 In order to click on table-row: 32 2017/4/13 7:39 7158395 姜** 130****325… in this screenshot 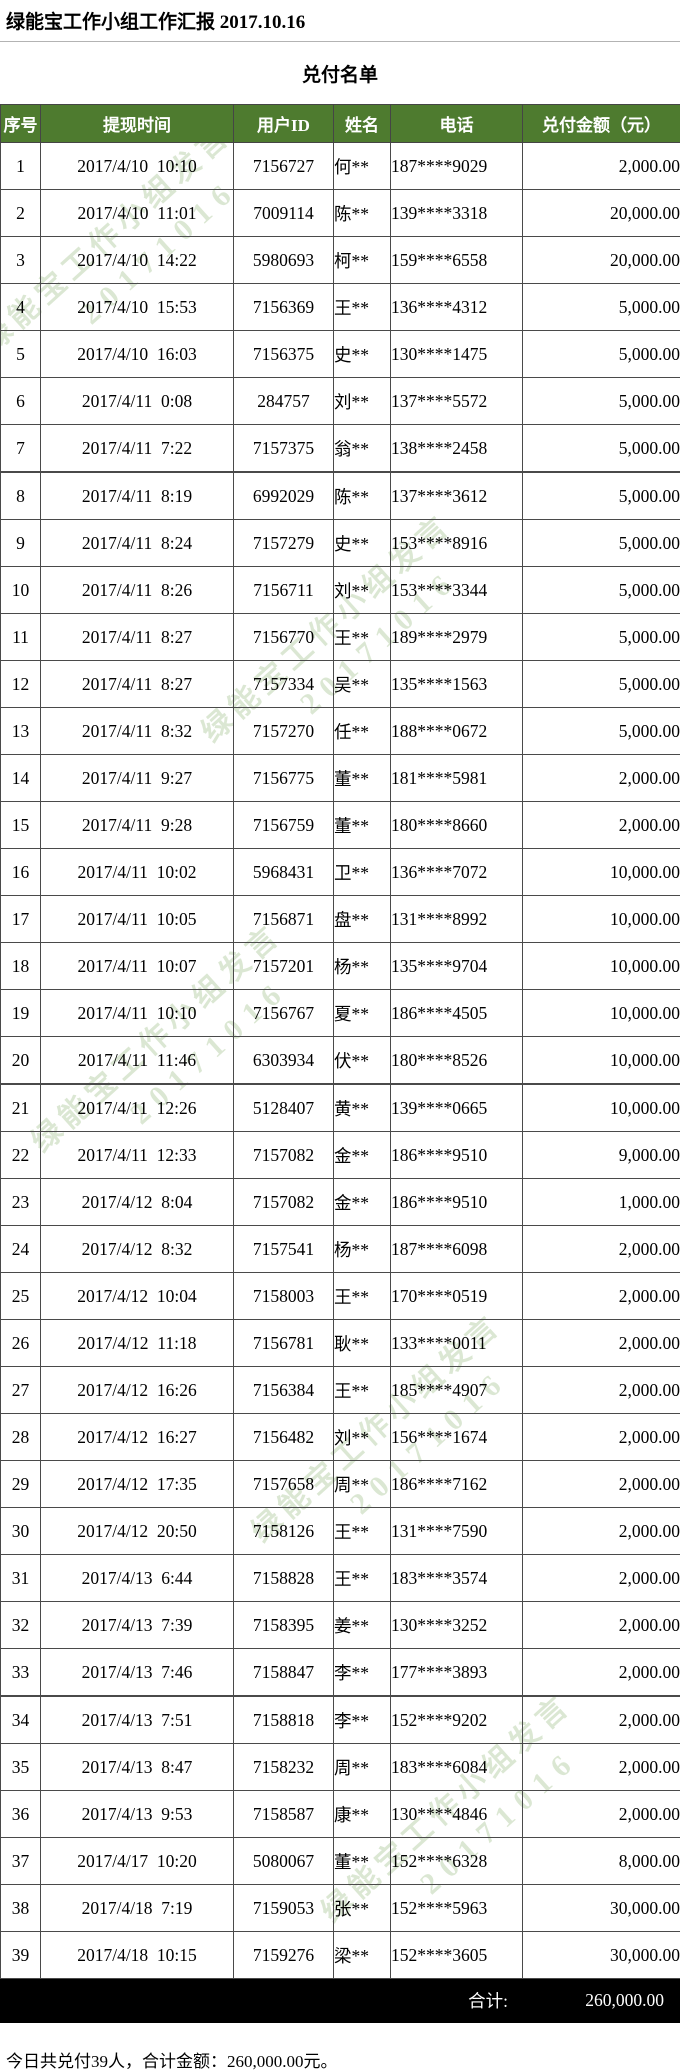, I will do `click(340, 1625)`.